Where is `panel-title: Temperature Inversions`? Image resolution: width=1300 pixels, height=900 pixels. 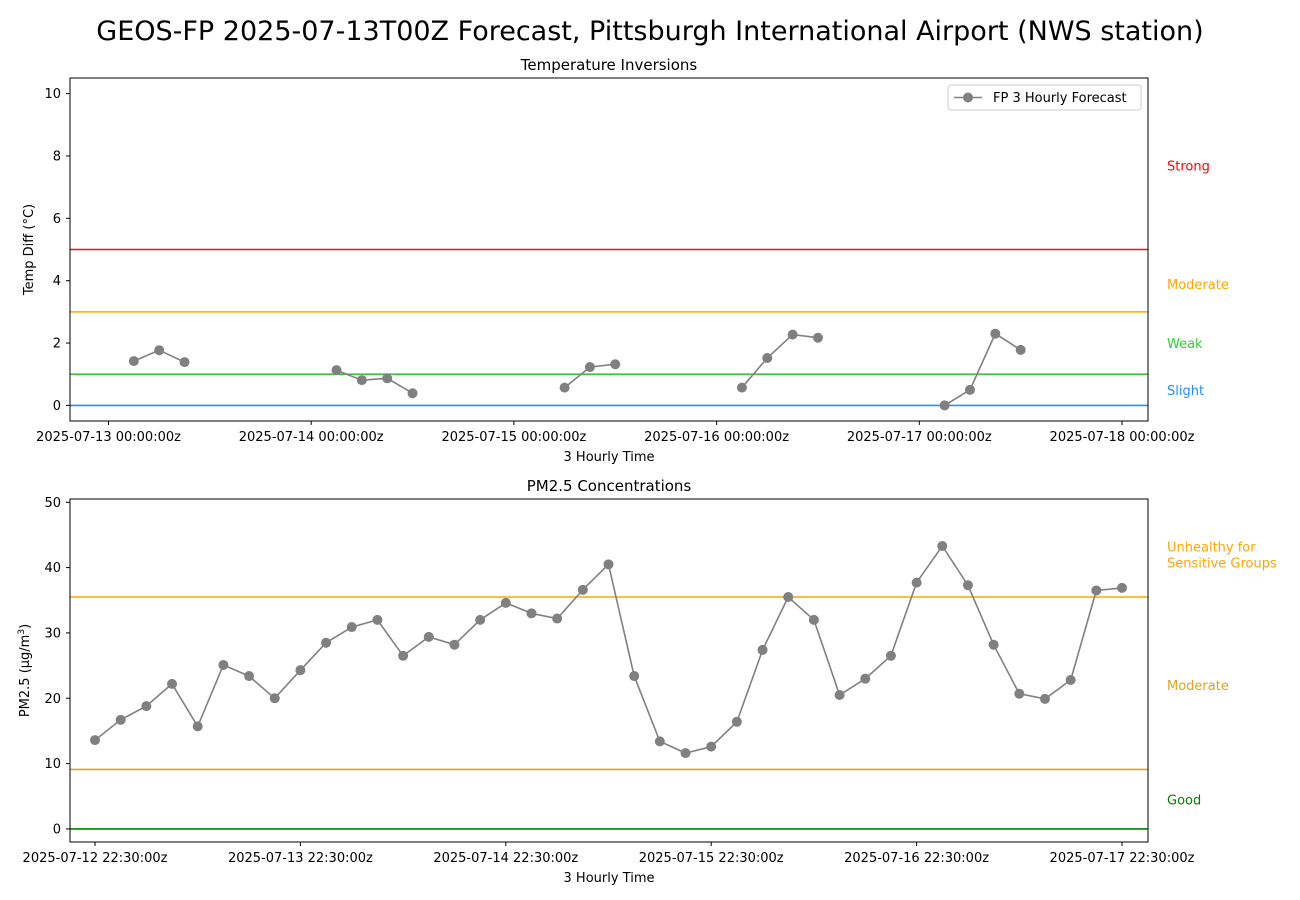
panel-title: Temperature Inversions is located at coordinates (609, 65).